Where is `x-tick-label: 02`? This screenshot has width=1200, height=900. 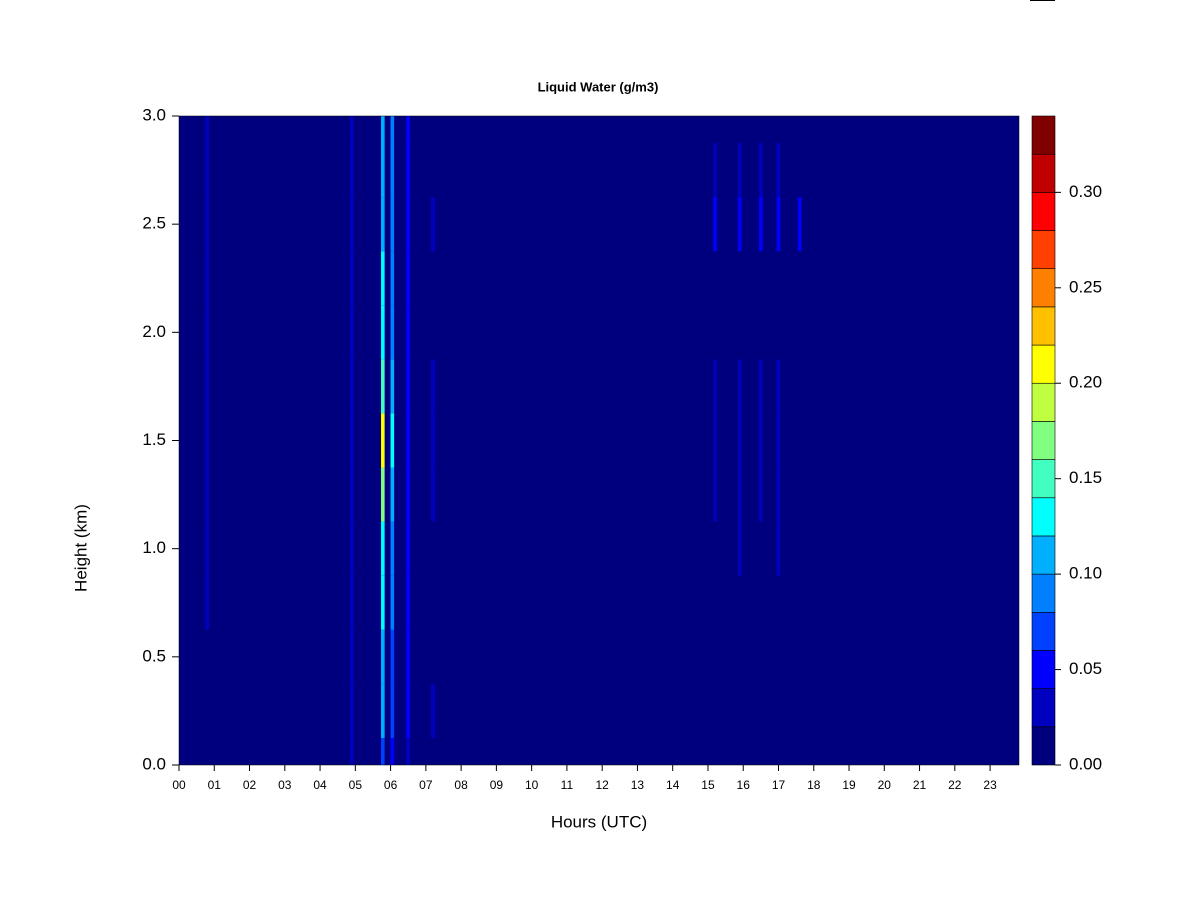 x-tick-label: 02 is located at coordinates (250, 785).